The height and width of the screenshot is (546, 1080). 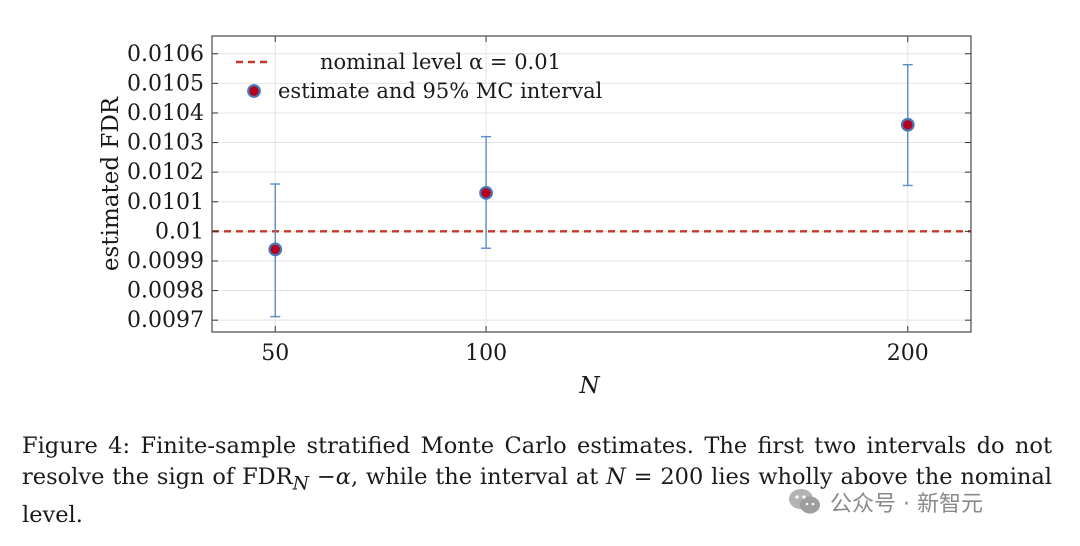 What do you see at coordinates (478, 477) in the screenshot?
I see `caption-sentence-2-mid: , while the interval at` at bounding box center [478, 477].